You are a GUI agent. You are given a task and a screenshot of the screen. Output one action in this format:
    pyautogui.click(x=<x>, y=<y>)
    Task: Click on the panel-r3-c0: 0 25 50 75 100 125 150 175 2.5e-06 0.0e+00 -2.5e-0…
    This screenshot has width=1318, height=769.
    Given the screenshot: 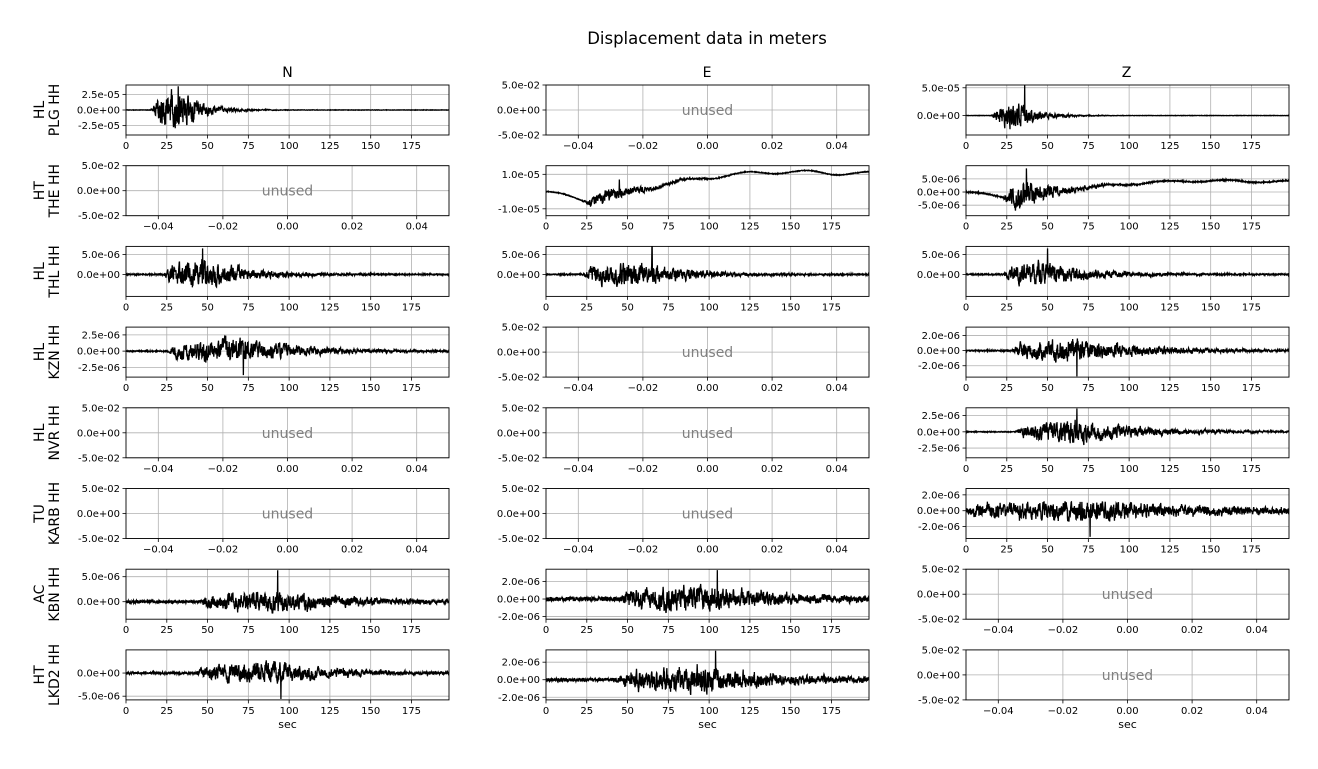 What is the action you would take?
    pyautogui.click(x=263, y=360)
    